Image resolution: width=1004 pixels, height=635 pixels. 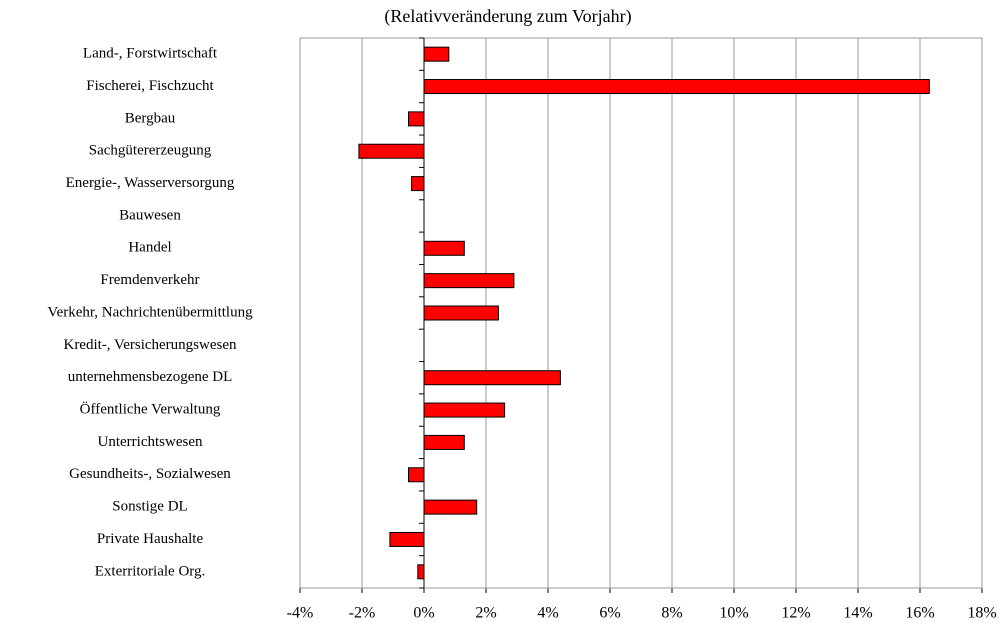 I want to click on x-tick-label: 10%, so click(x=733, y=613).